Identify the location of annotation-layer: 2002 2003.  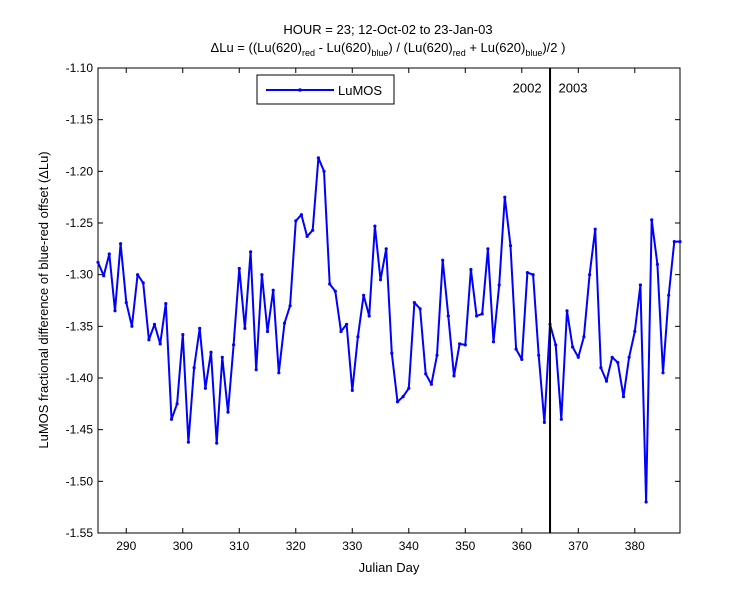
(550, 300).